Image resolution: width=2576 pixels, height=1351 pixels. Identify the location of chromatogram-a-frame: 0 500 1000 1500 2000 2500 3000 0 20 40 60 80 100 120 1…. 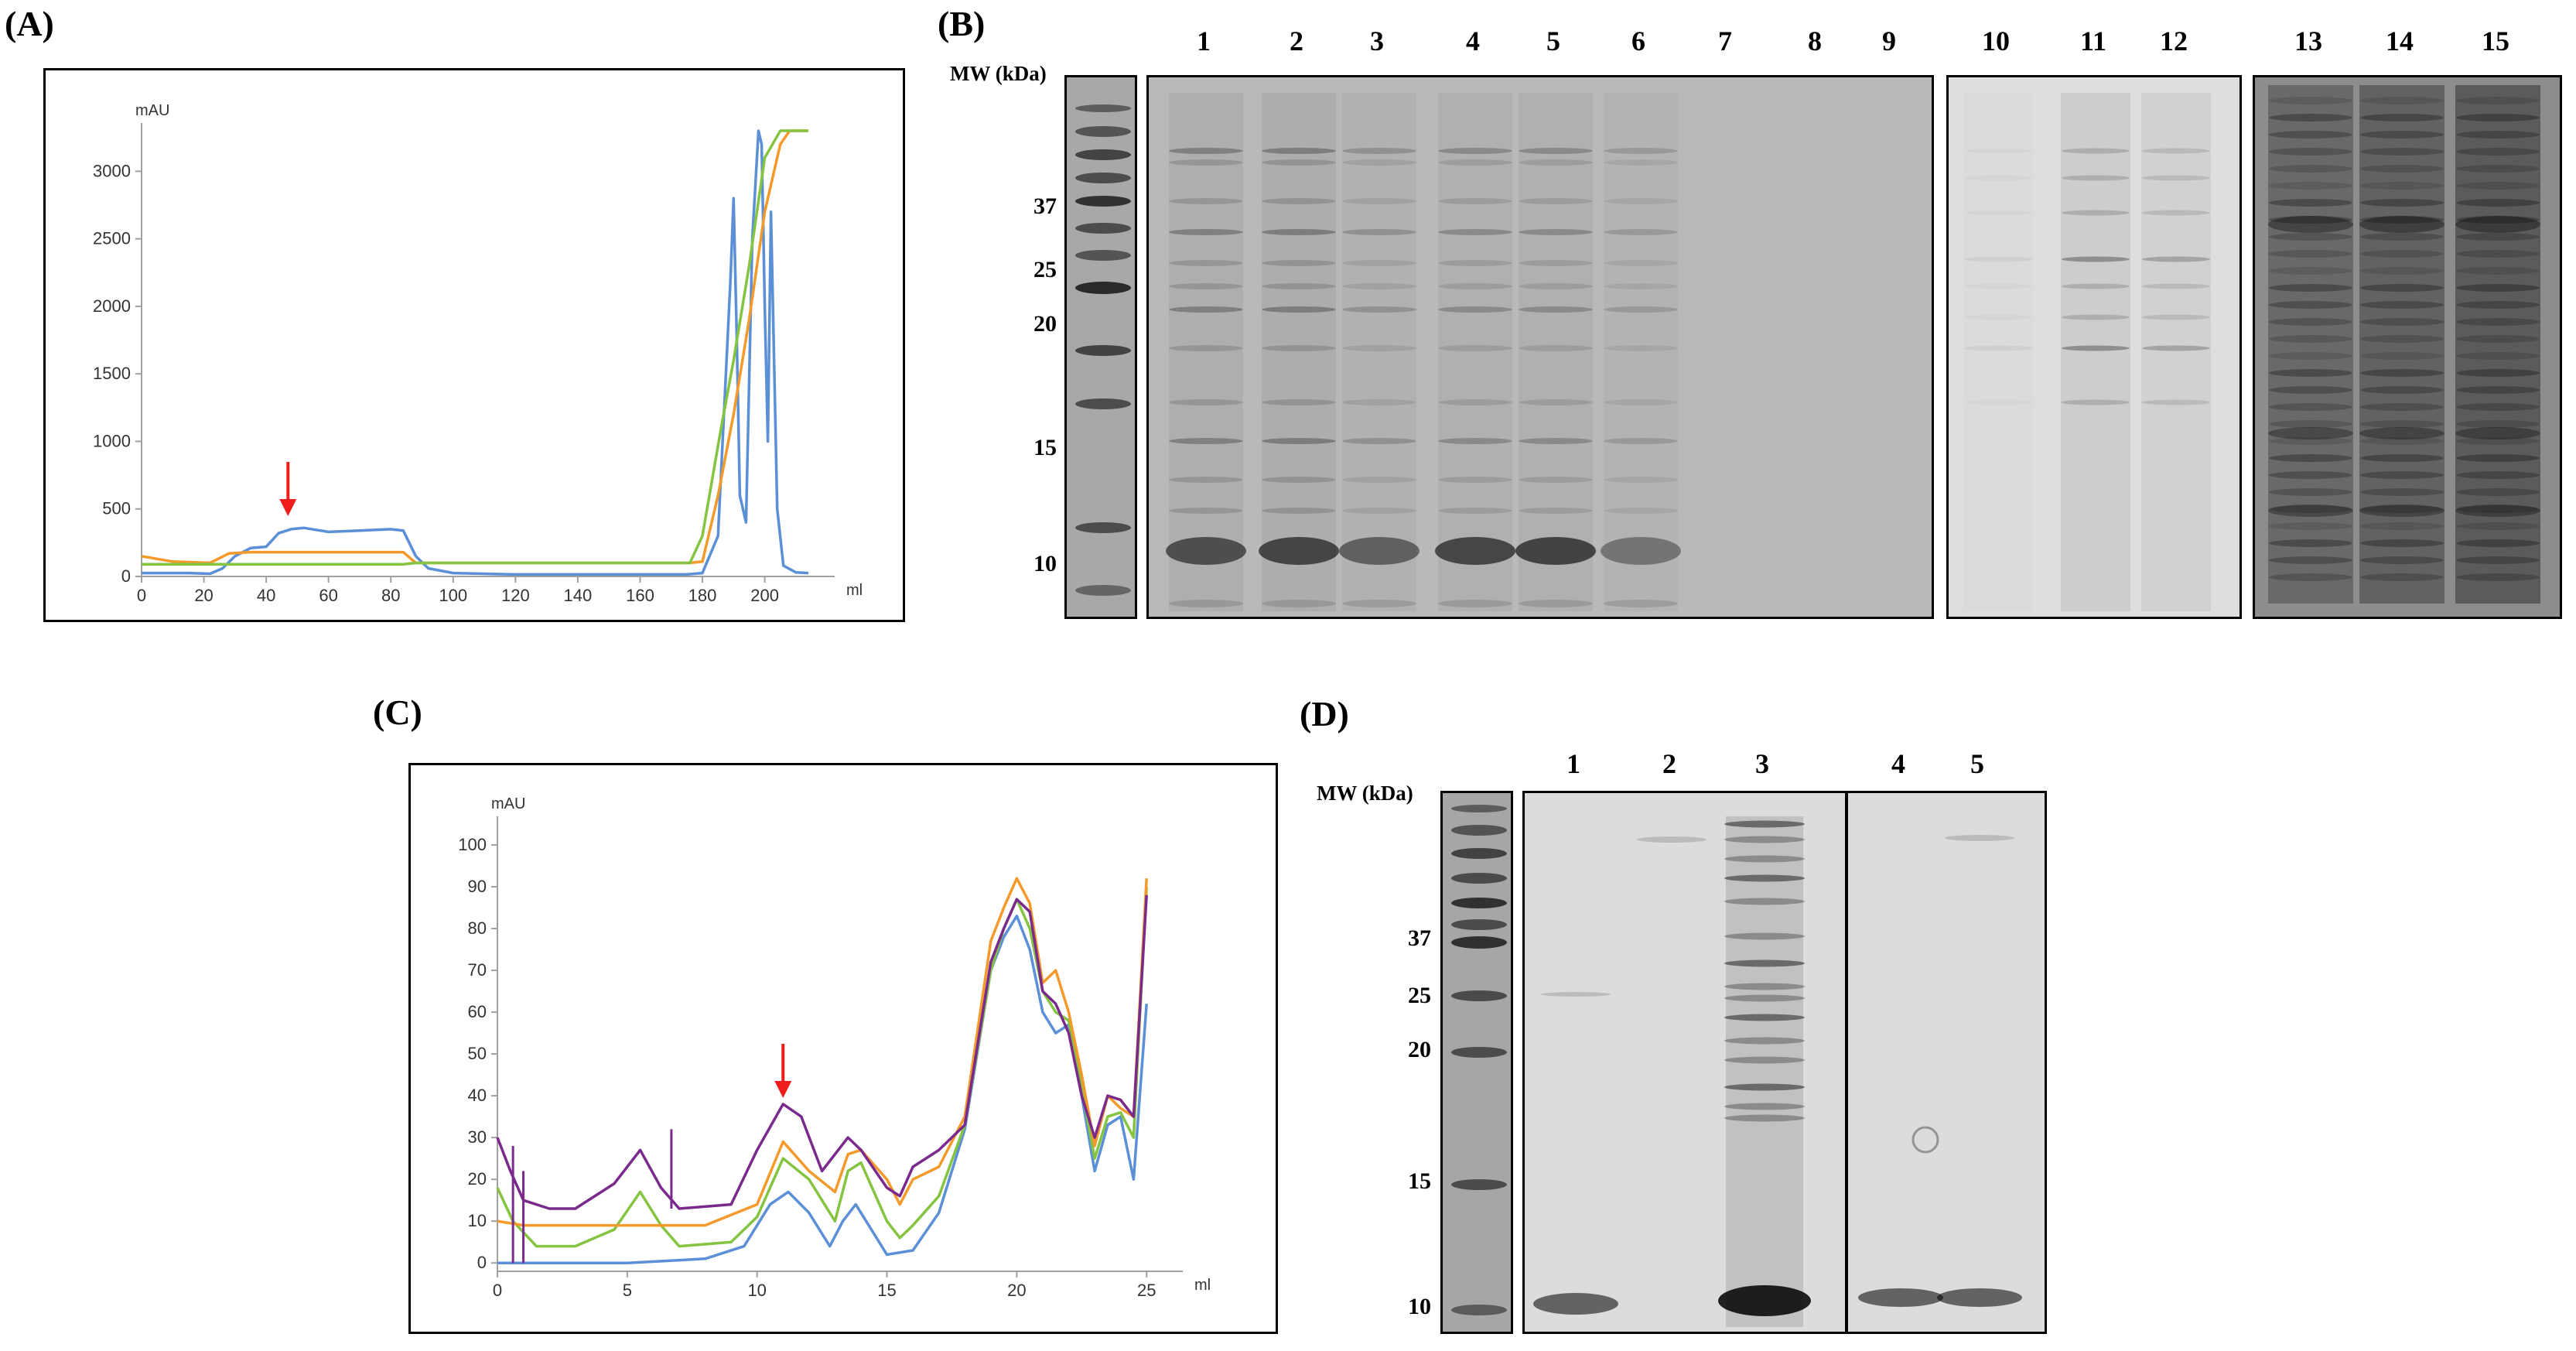
(474, 345).